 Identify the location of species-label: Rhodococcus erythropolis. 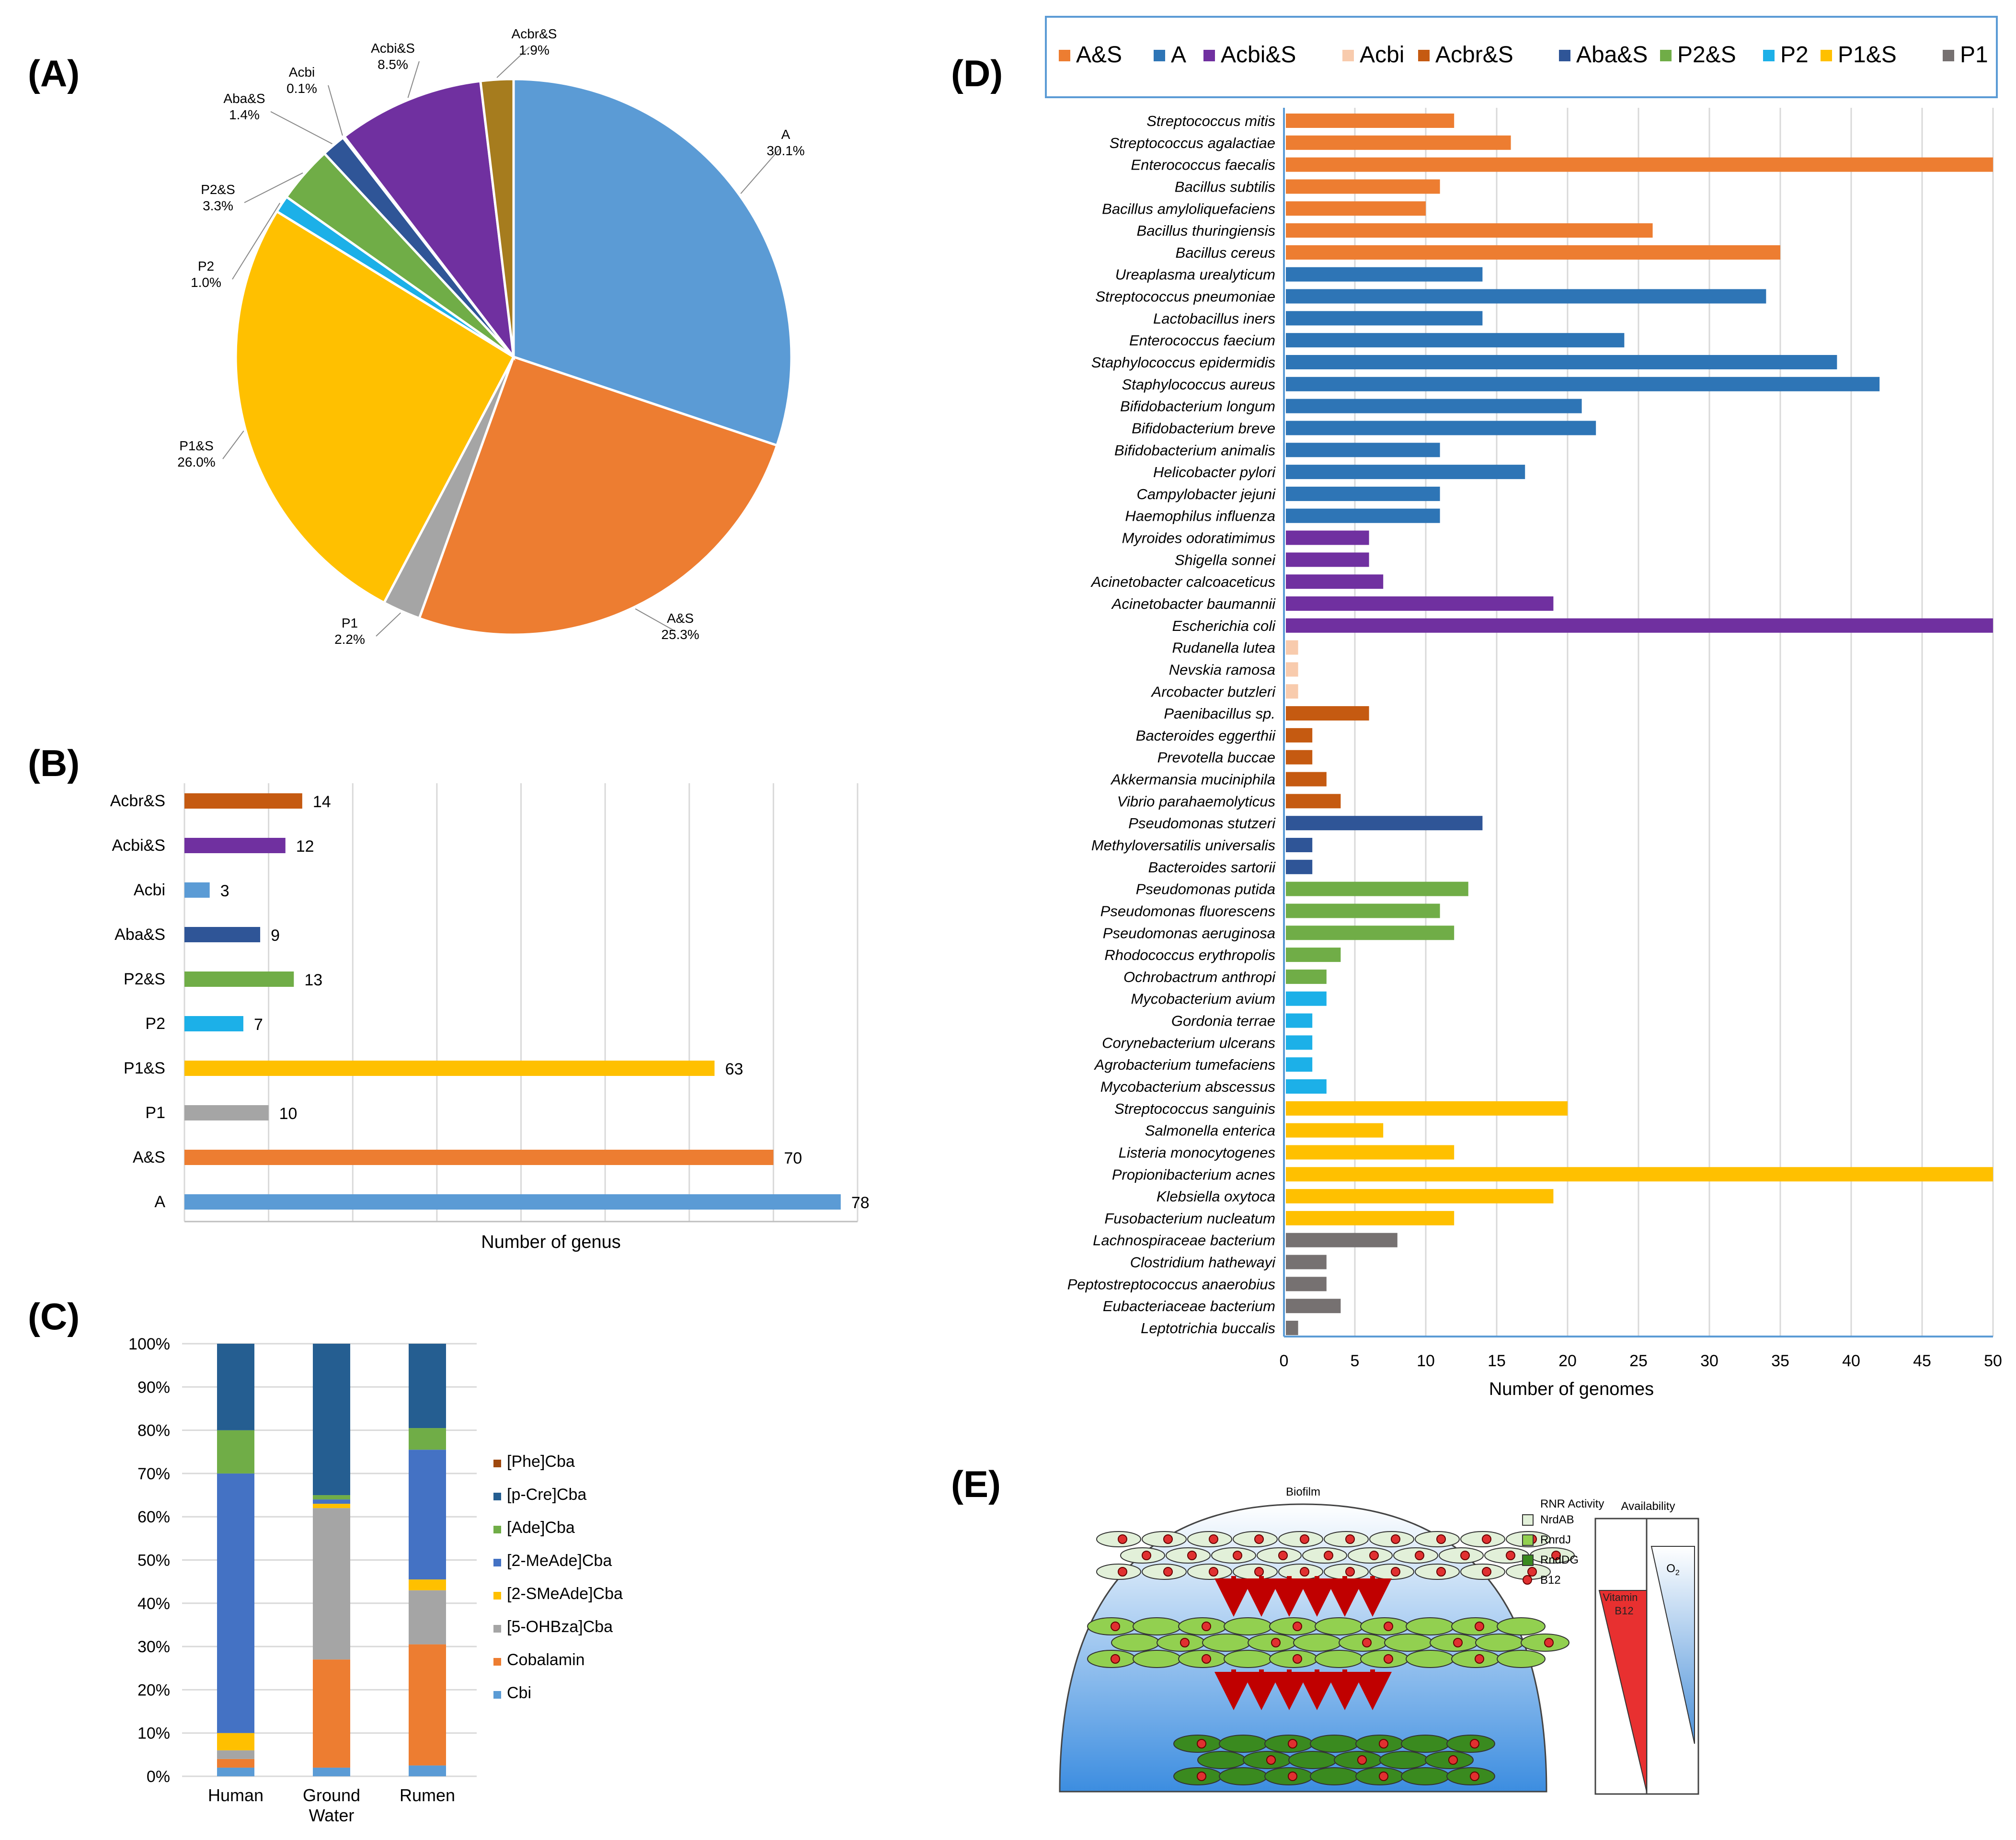
(1189, 955).